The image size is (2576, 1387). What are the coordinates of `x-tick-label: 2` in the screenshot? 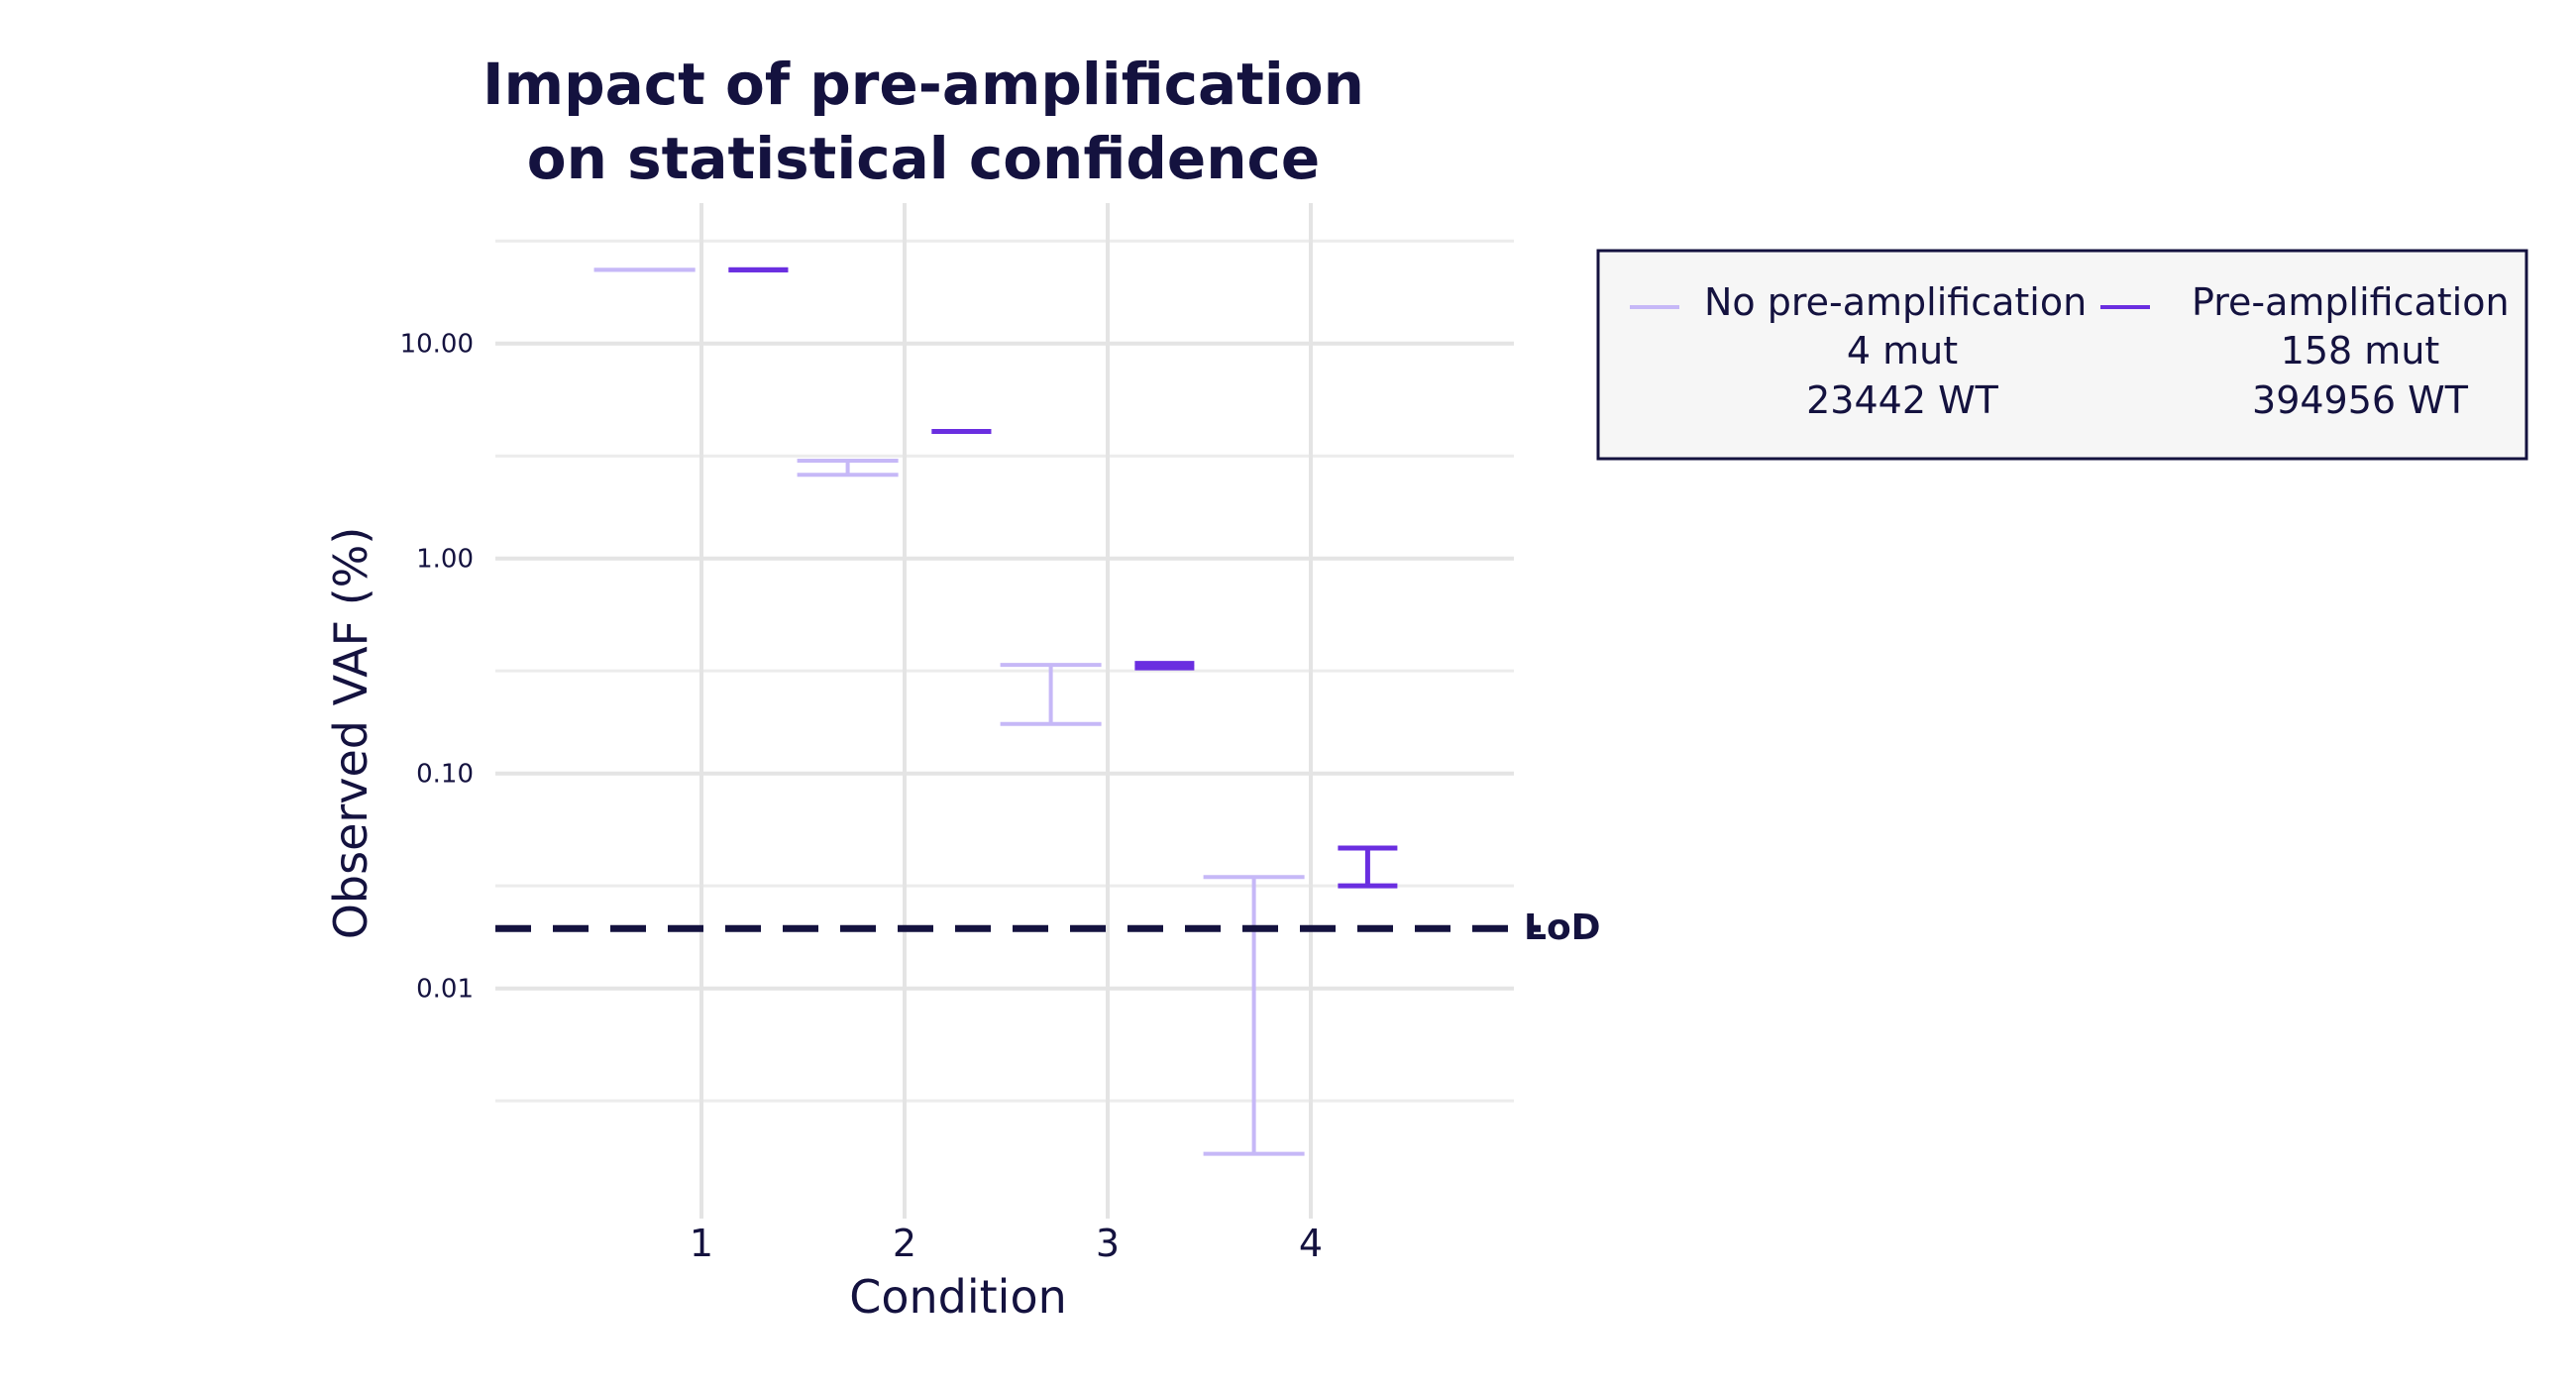 It's located at (904, 1243).